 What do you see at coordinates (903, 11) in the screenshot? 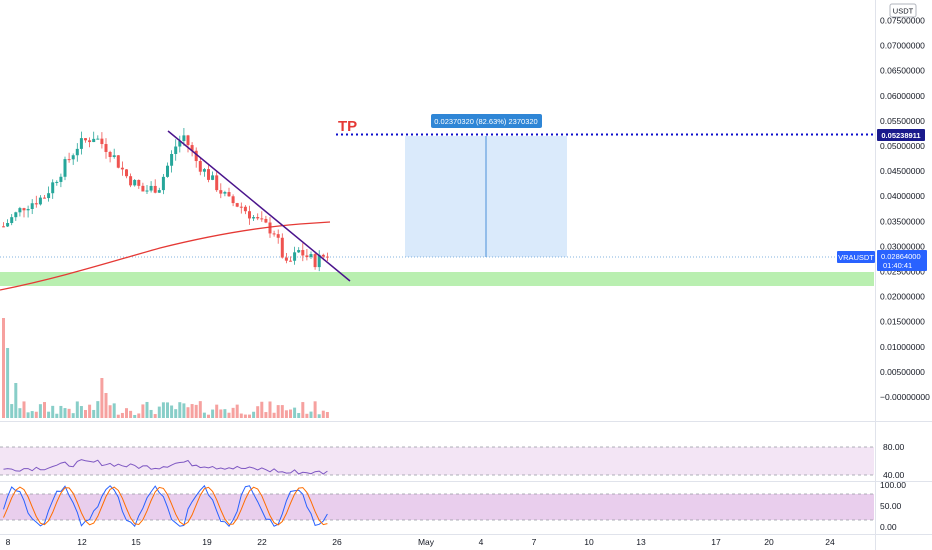
I see `currency-label: USDT` at bounding box center [903, 11].